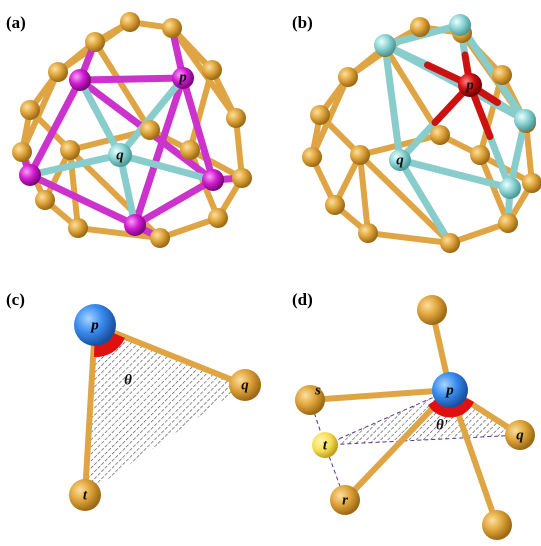  I want to click on angle-plane, so click(165, 410).